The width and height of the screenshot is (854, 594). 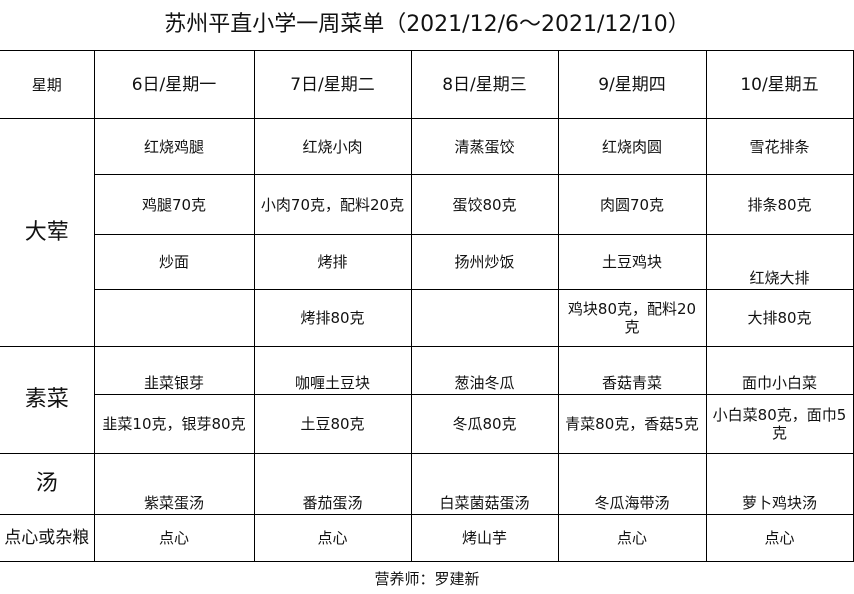 I want to click on header-row: 星期 6日/星期一 7日/星期二 8日/星期三 9/星期四 10/星期五, so click(x=427, y=84).